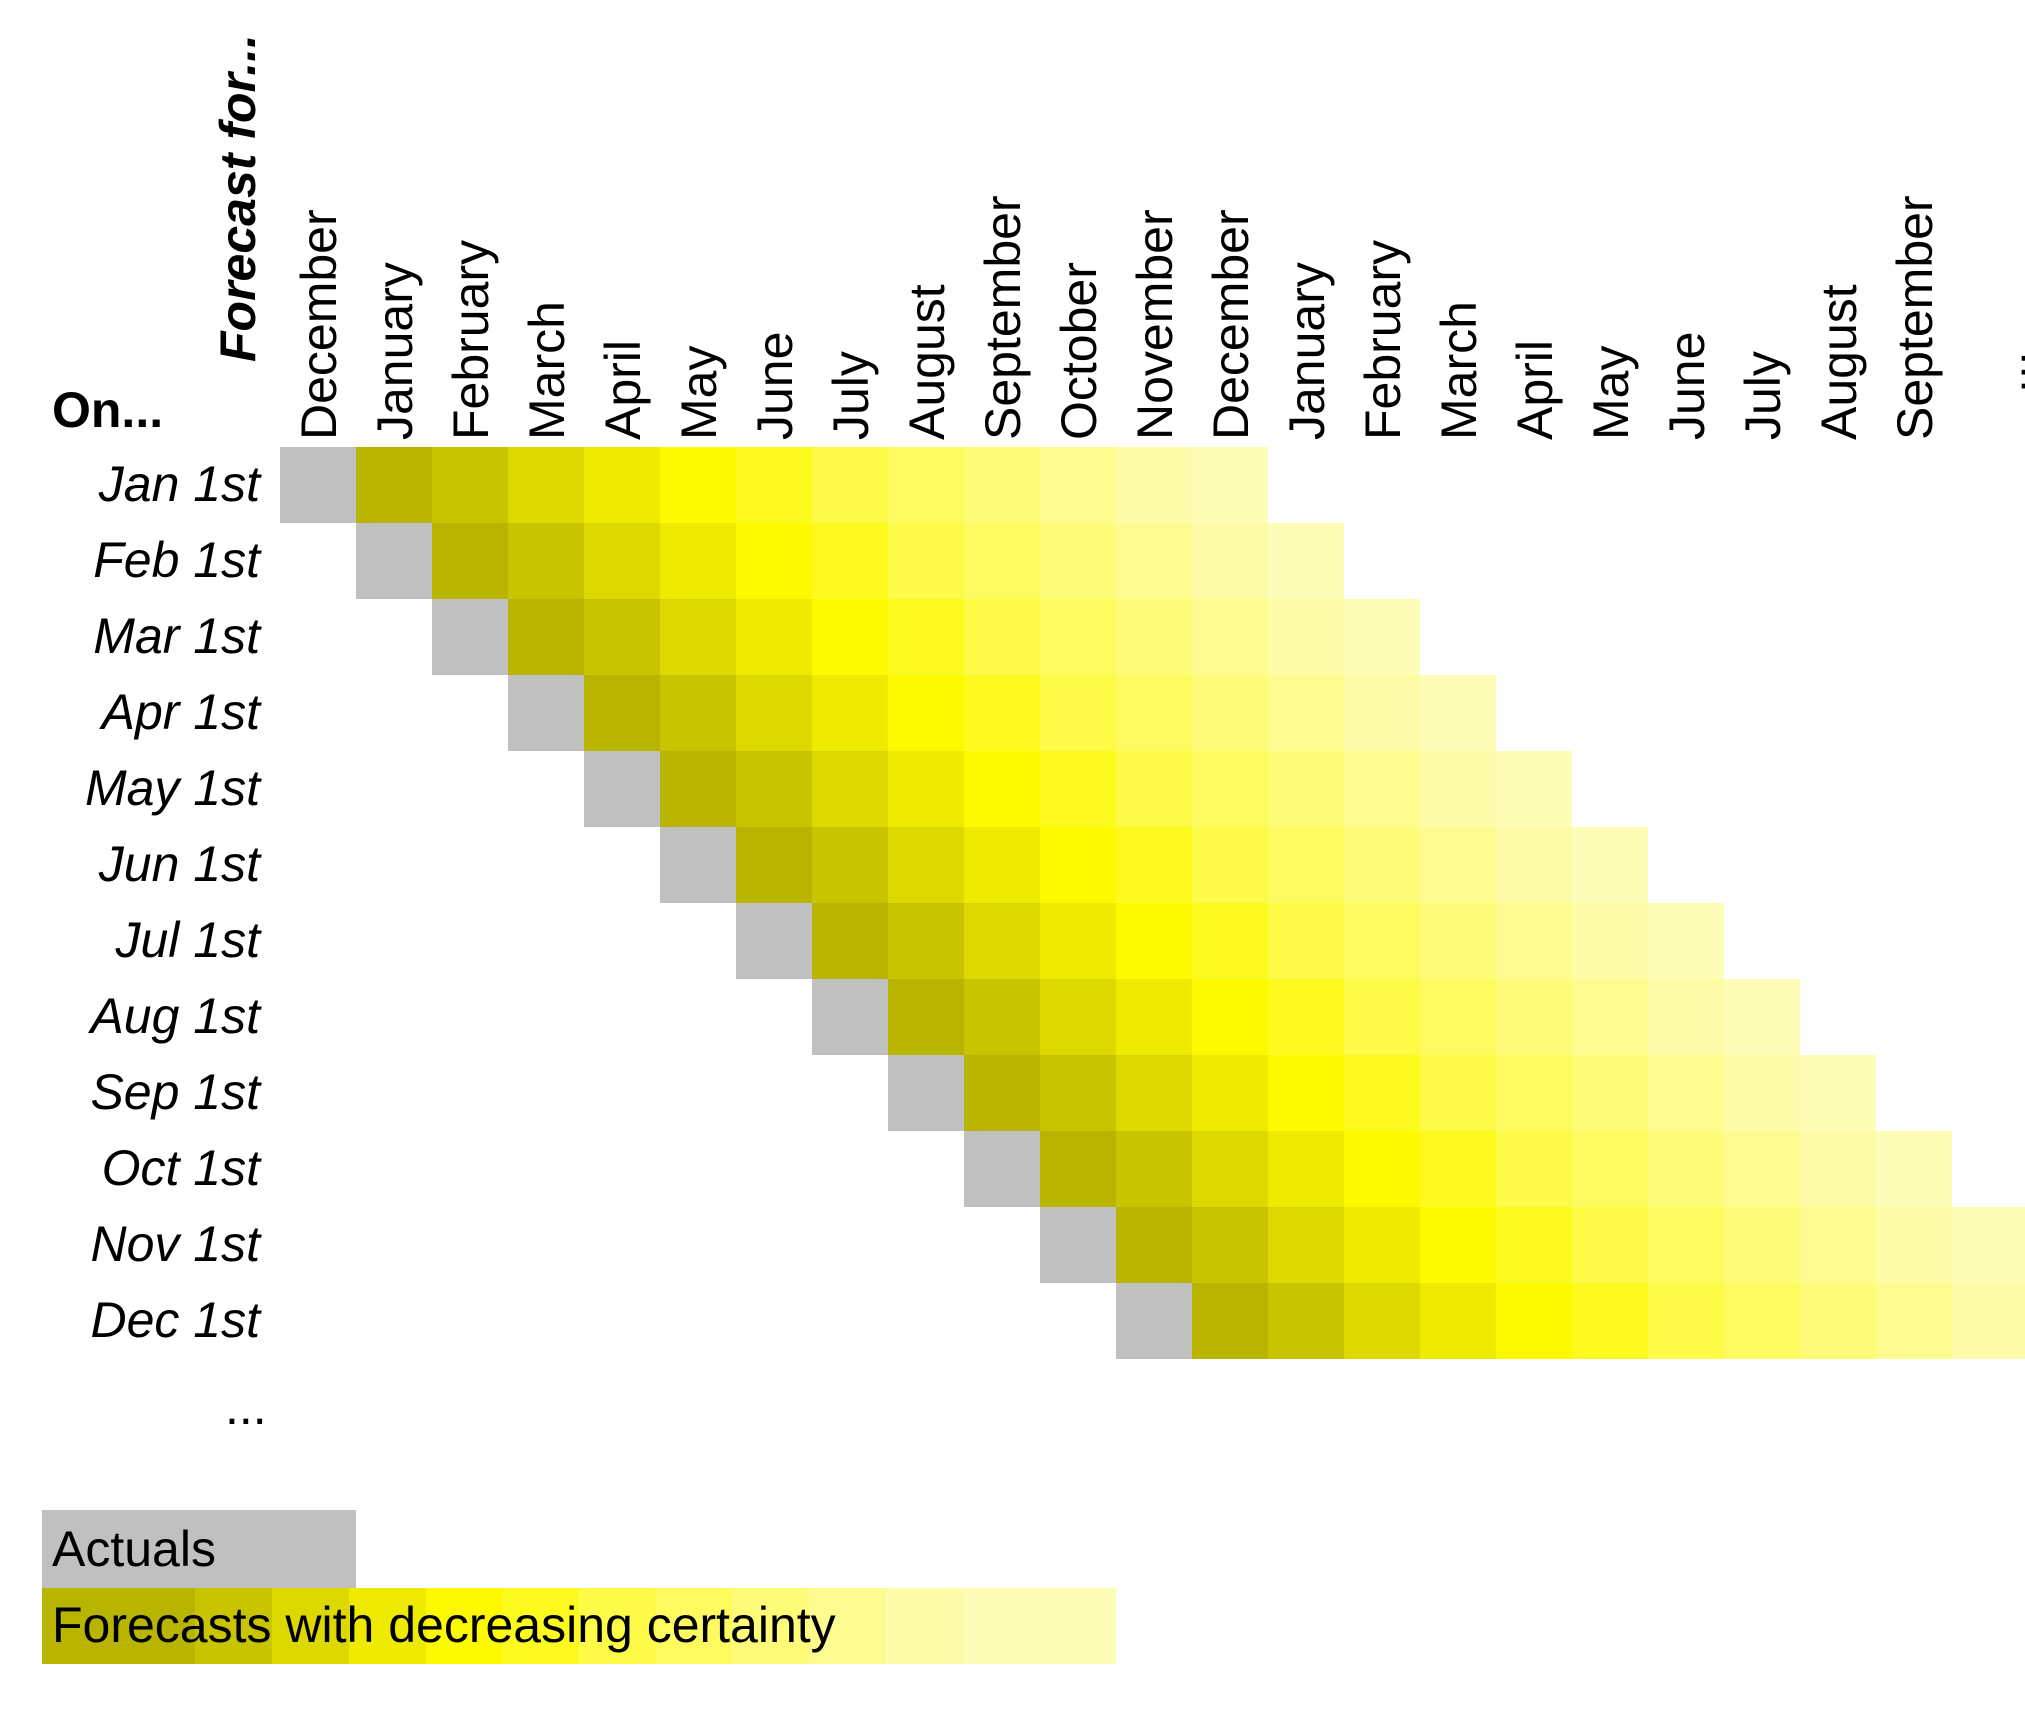 This screenshot has width=2025, height=1713. I want to click on row-label: Apr 1st, so click(180, 712).